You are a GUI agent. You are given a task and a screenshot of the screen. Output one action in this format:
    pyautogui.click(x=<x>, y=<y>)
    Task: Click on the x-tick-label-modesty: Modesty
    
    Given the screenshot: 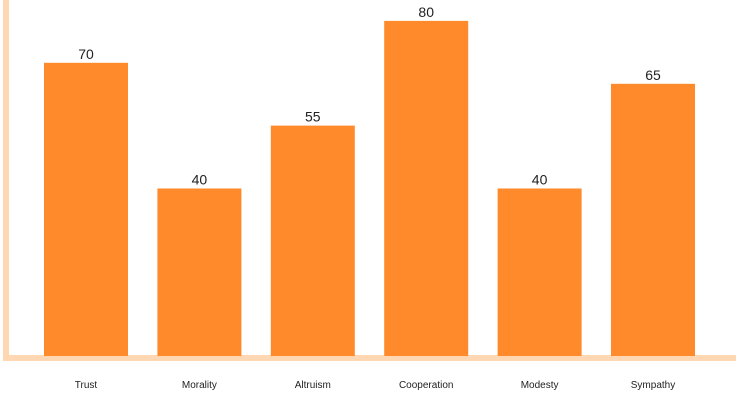 What is the action you would take?
    pyautogui.click(x=540, y=385)
    